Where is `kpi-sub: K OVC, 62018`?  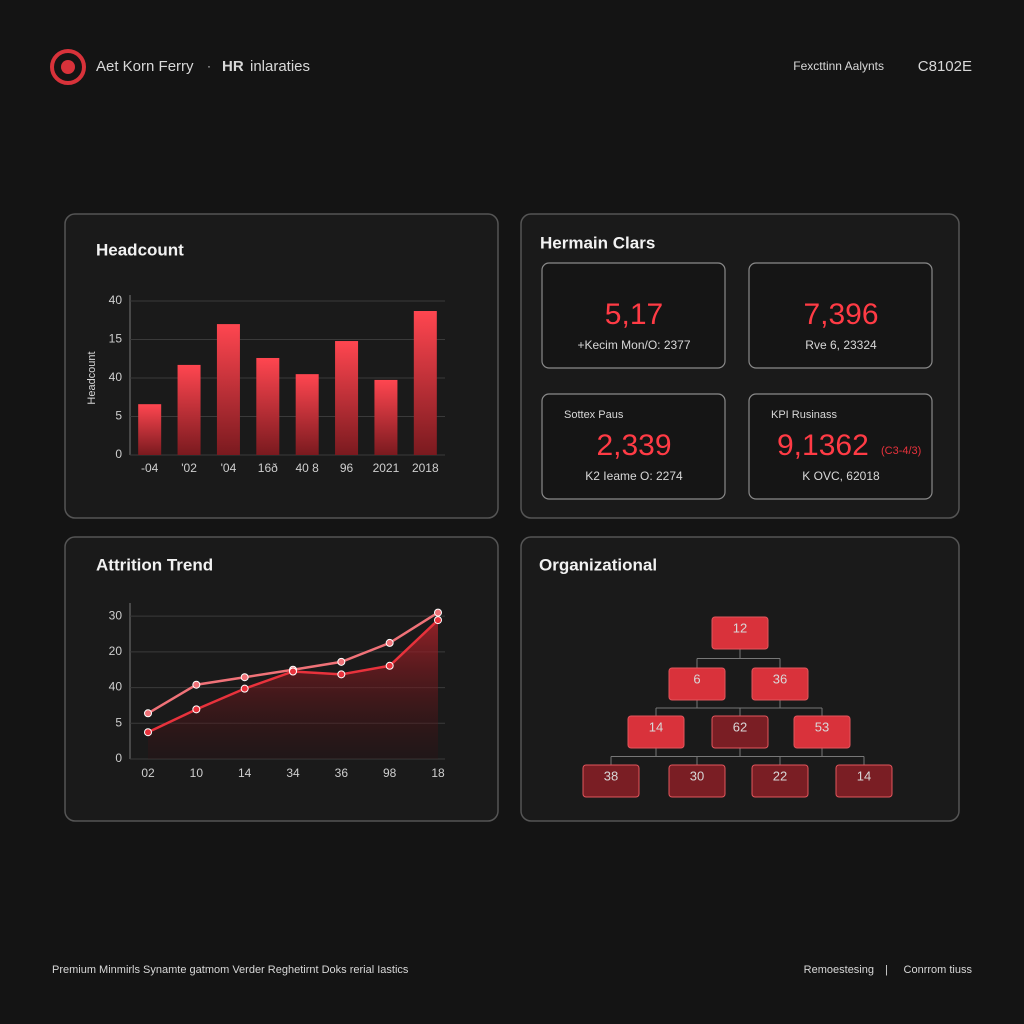 kpi-sub: K OVC, 62018 is located at coordinates (841, 476).